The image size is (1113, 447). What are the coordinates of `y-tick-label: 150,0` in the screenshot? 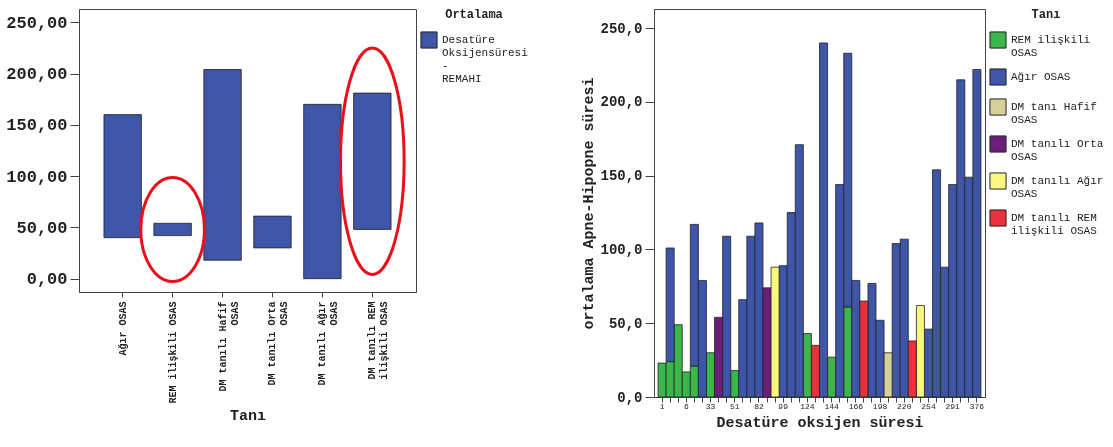 It's located at (621, 176).